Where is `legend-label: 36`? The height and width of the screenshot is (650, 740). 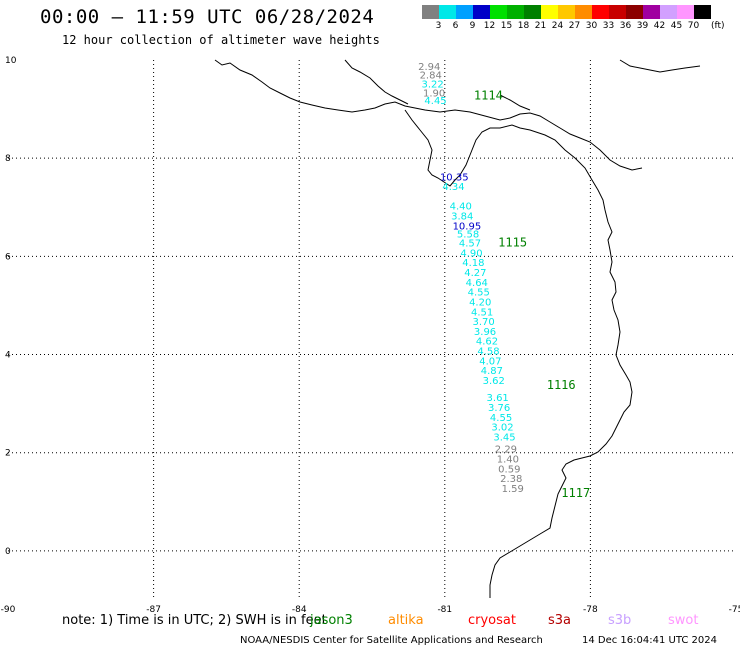 legend-label: 36 is located at coordinates (625, 26).